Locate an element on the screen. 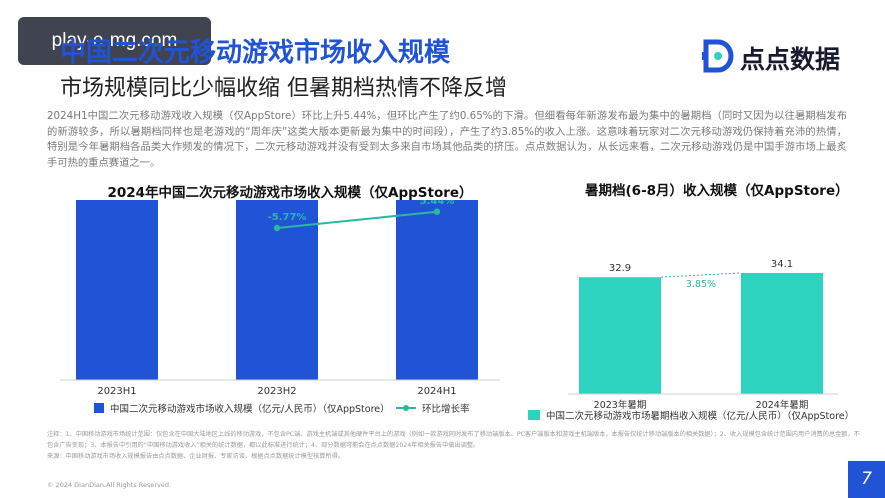 The image size is (885, 498). chart2-title: 暑期档(6-8月）收入规模（仅AppStore） is located at coordinates (717, 191).